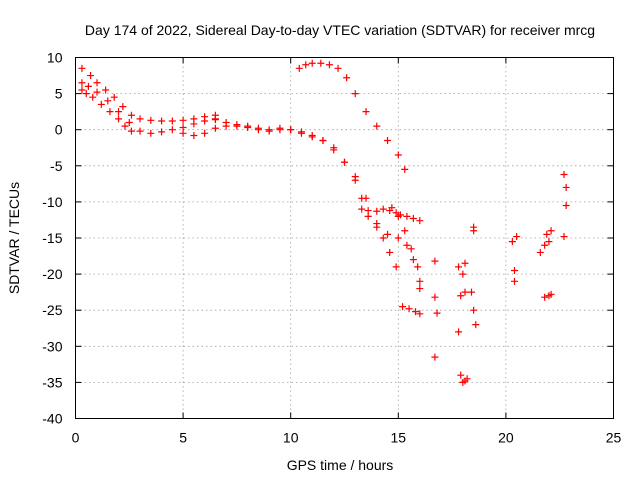 The width and height of the screenshot is (640, 480). What do you see at coordinates (52, 419) in the screenshot?
I see `y-tick-label: -40` at bounding box center [52, 419].